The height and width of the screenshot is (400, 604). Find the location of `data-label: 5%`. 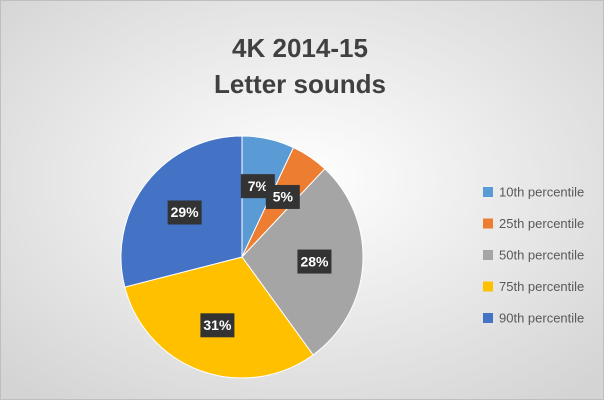

data-label: 5% is located at coordinates (283, 197).